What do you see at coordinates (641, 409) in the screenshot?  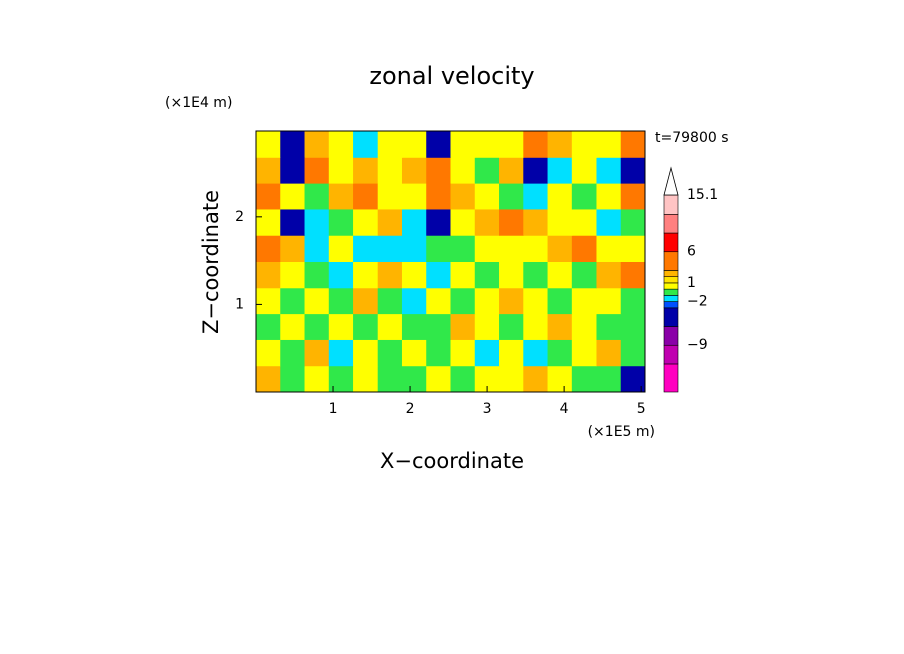 I see `x-tick-label: 5` at bounding box center [641, 409].